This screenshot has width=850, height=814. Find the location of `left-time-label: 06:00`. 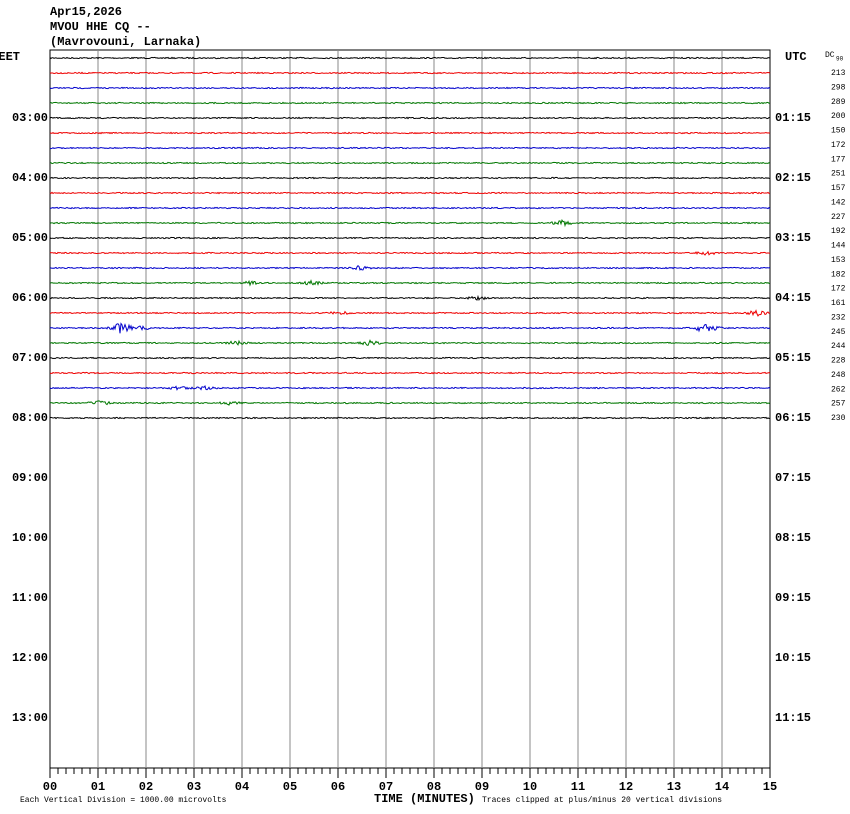

left-time-label: 06:00 is located at coordinates (30, 298).